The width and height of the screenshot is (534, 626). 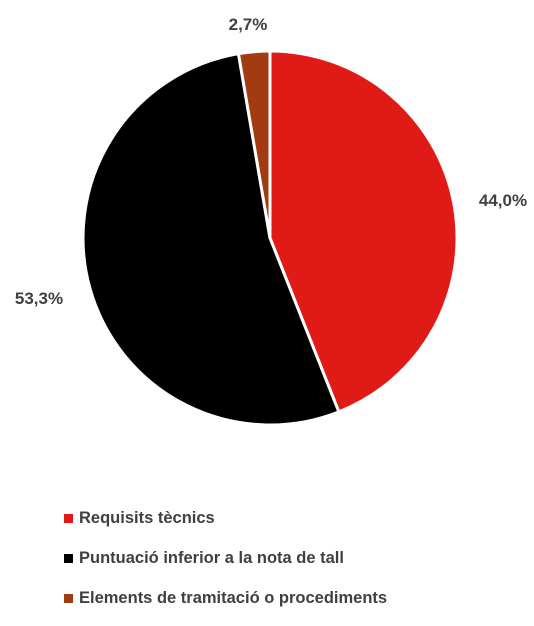 I want to click on legend-label: Elements de tramitació o procediments, so click(x=233, y=597).